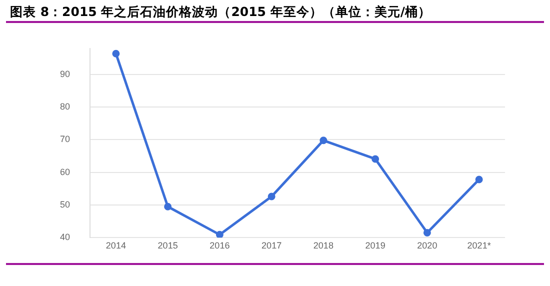  Describe the element at coordinates (65, 107) in the screenshot. I see `y-tick-label: 80` at that location.